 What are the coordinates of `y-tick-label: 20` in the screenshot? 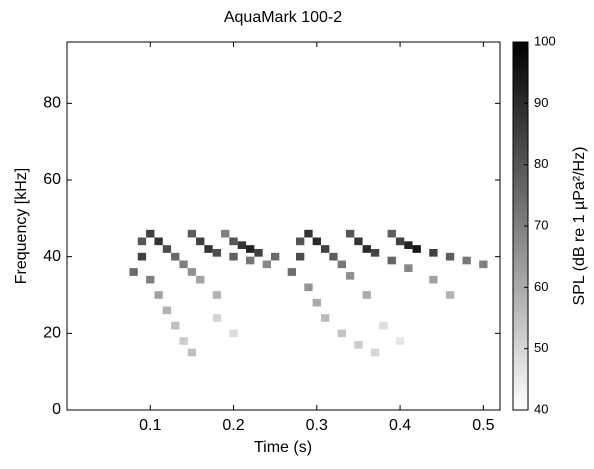 It's located at (52, 333).